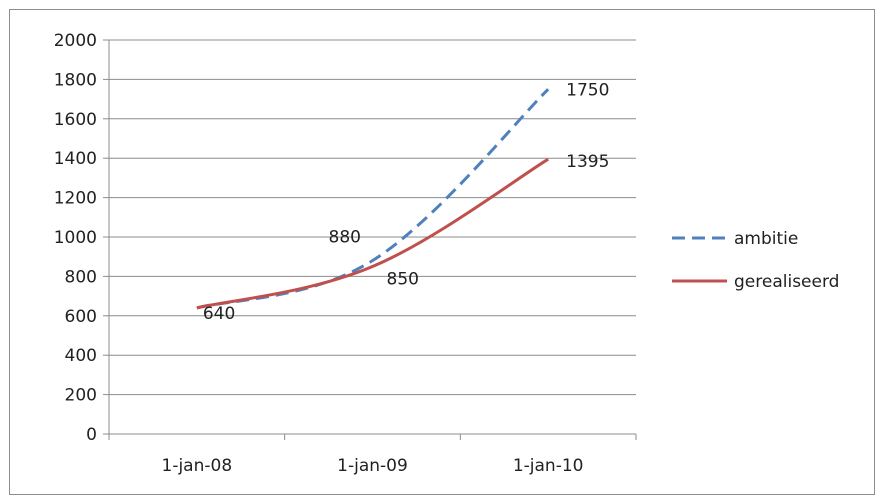 This screenshot has height=496, width=877. I want to click on data-label: 1750, so click(587, 90).